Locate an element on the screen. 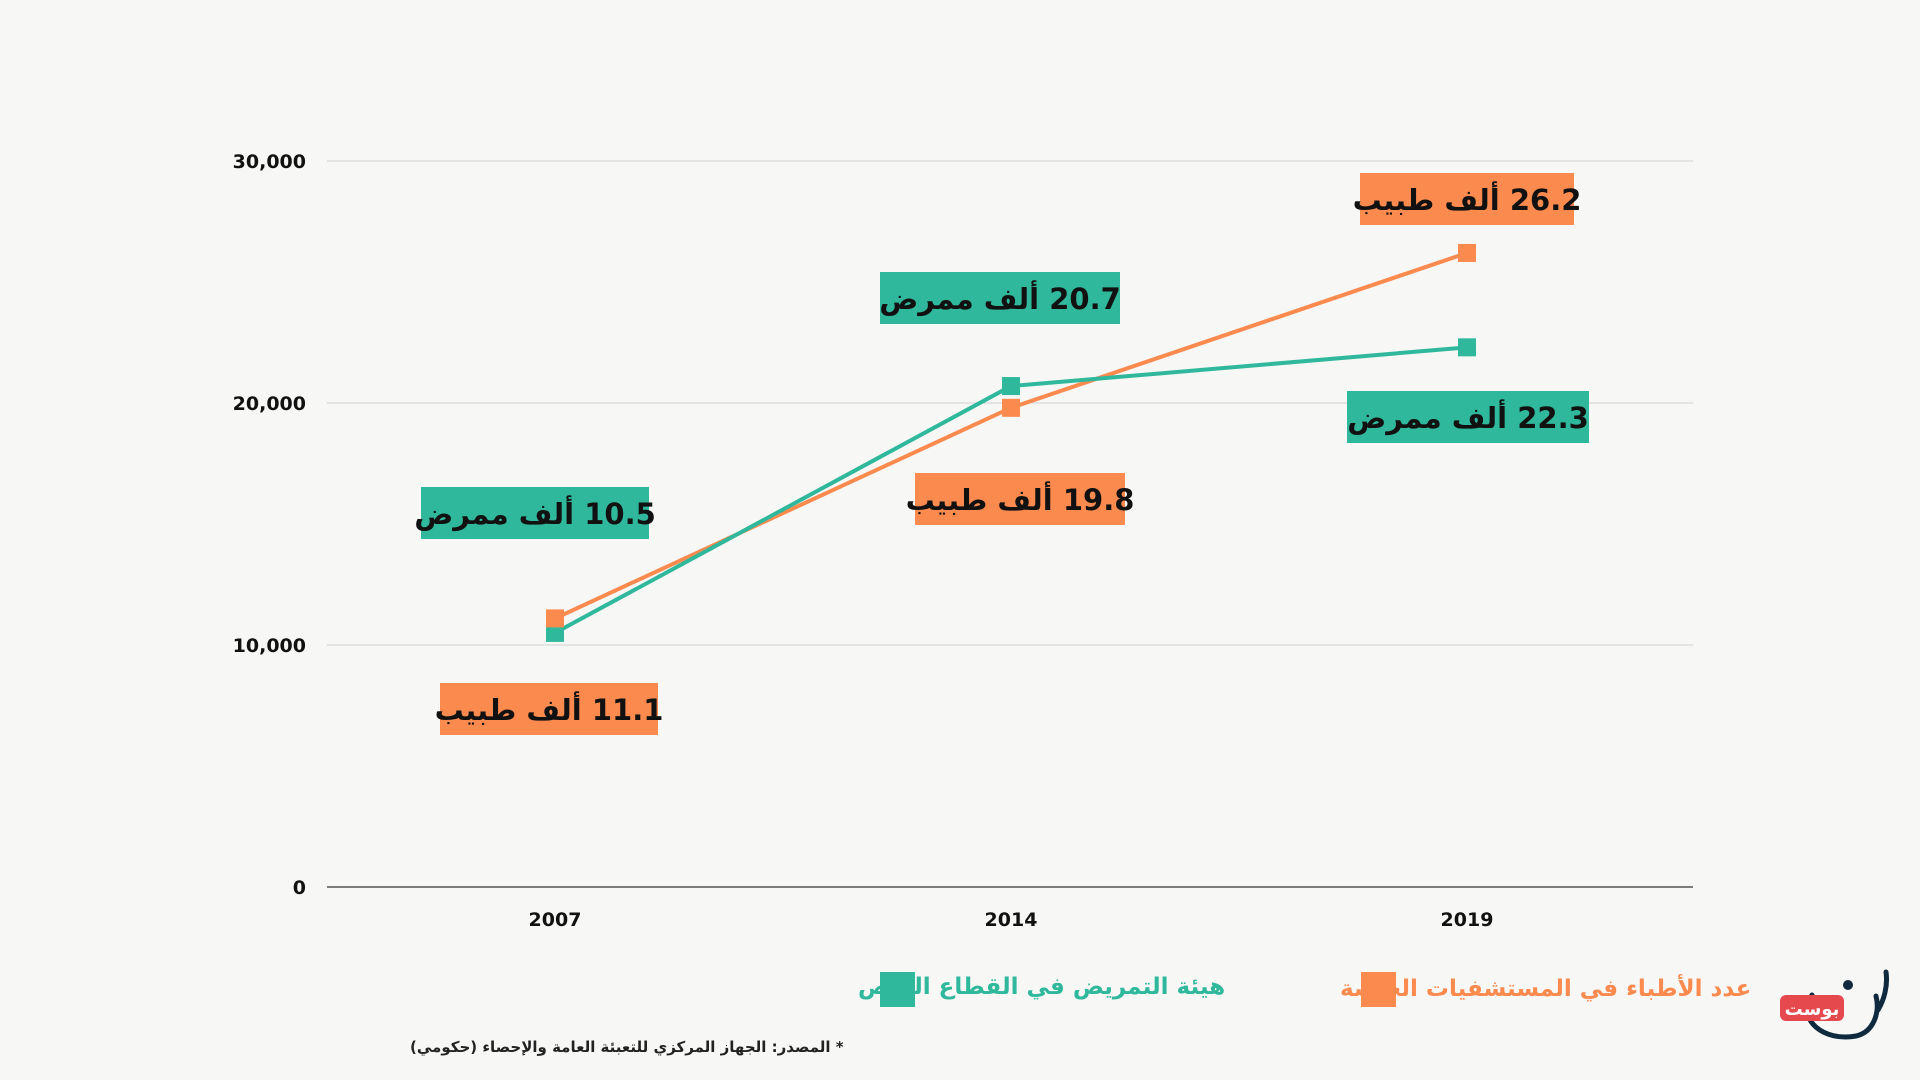  data-label-nurses: 20.7 ألف ممرض is located at coordinates (1000, 298).